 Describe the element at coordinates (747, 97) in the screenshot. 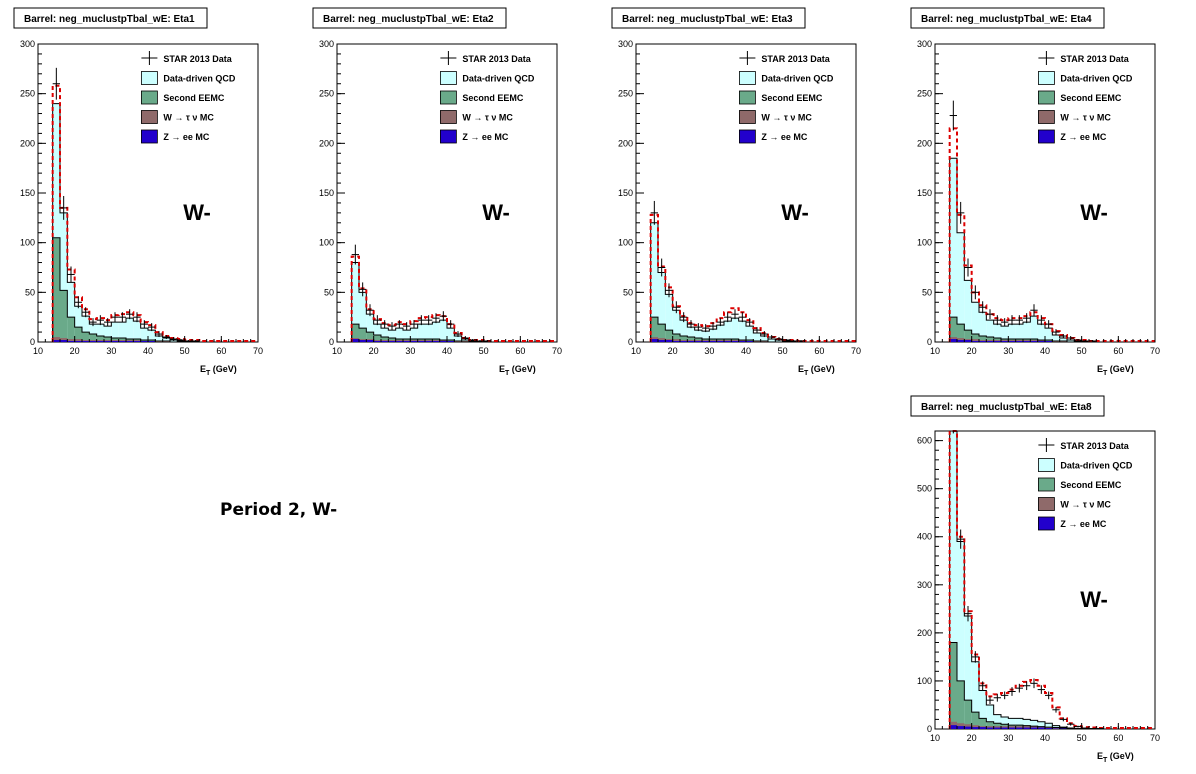

I see `legend-swatch-eemc` at that location.